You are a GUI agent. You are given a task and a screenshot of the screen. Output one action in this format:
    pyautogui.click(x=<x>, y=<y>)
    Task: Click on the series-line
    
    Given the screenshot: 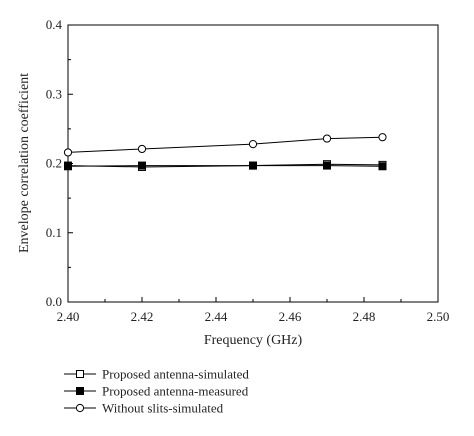 What is the action you would take?
    pyautogui.click(x=225, y=144)
    